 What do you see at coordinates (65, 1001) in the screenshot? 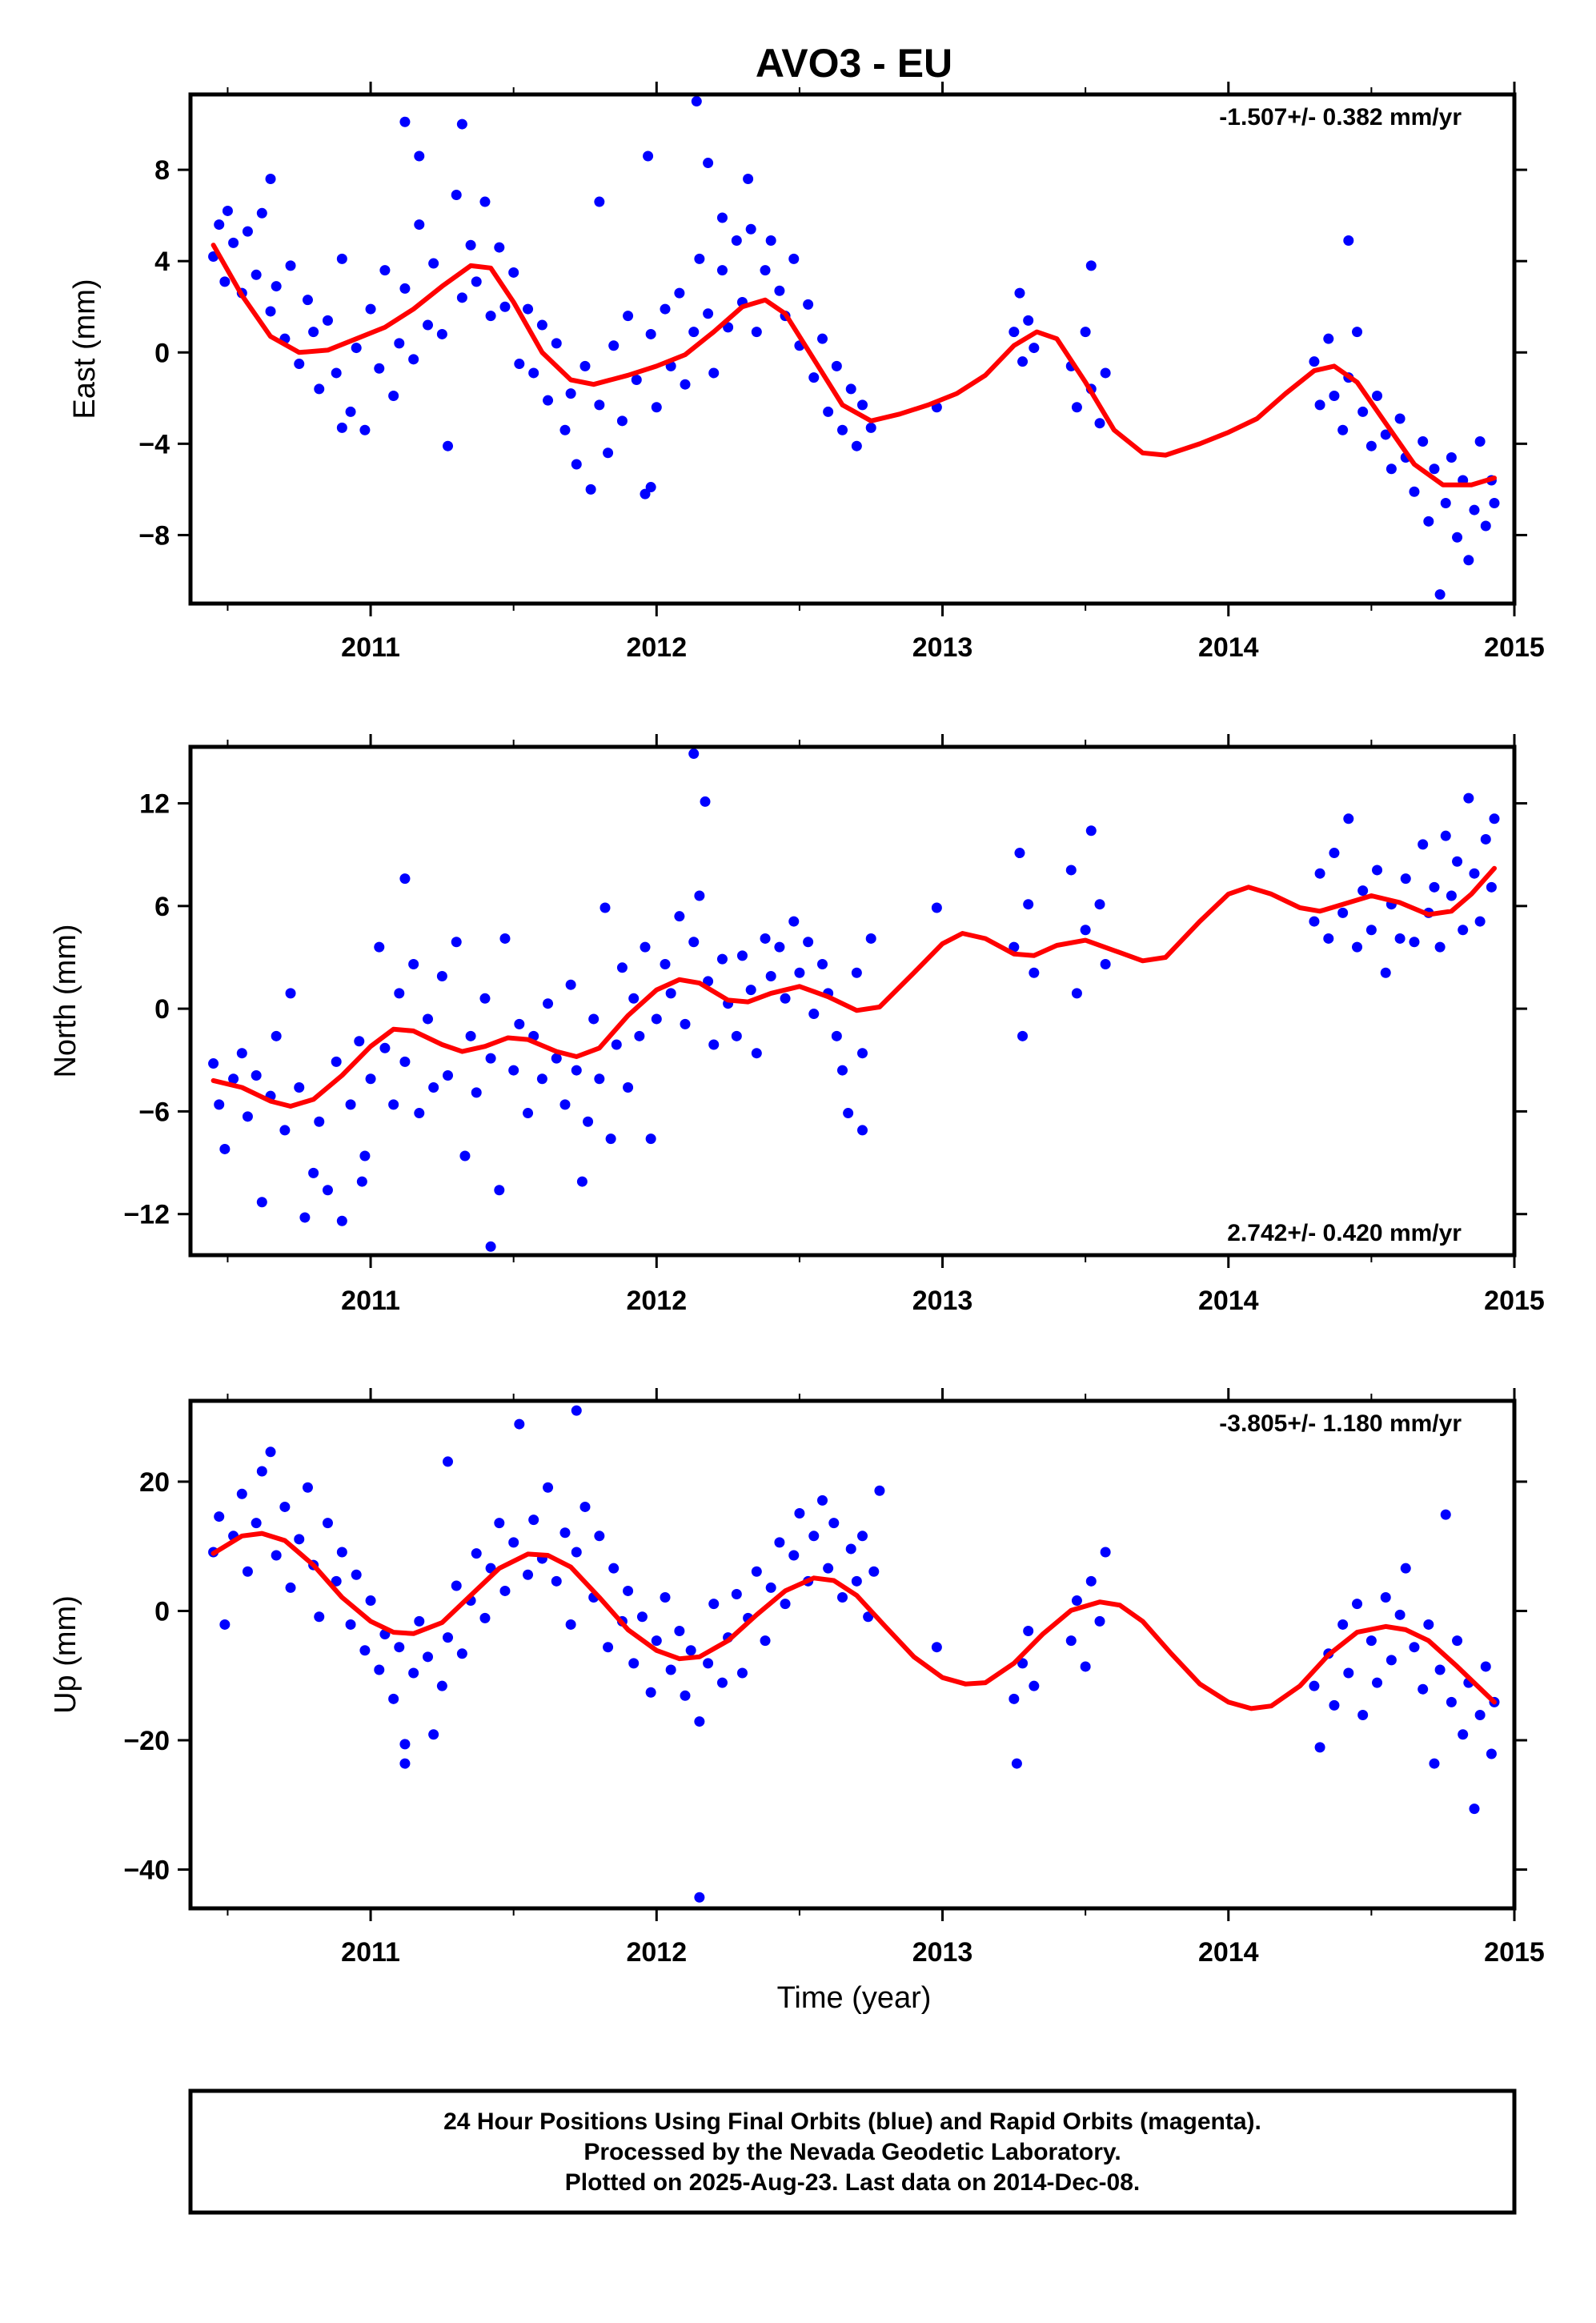
I see `north-y-axis-label: North (mm)` at bounding box center [65, 1001].